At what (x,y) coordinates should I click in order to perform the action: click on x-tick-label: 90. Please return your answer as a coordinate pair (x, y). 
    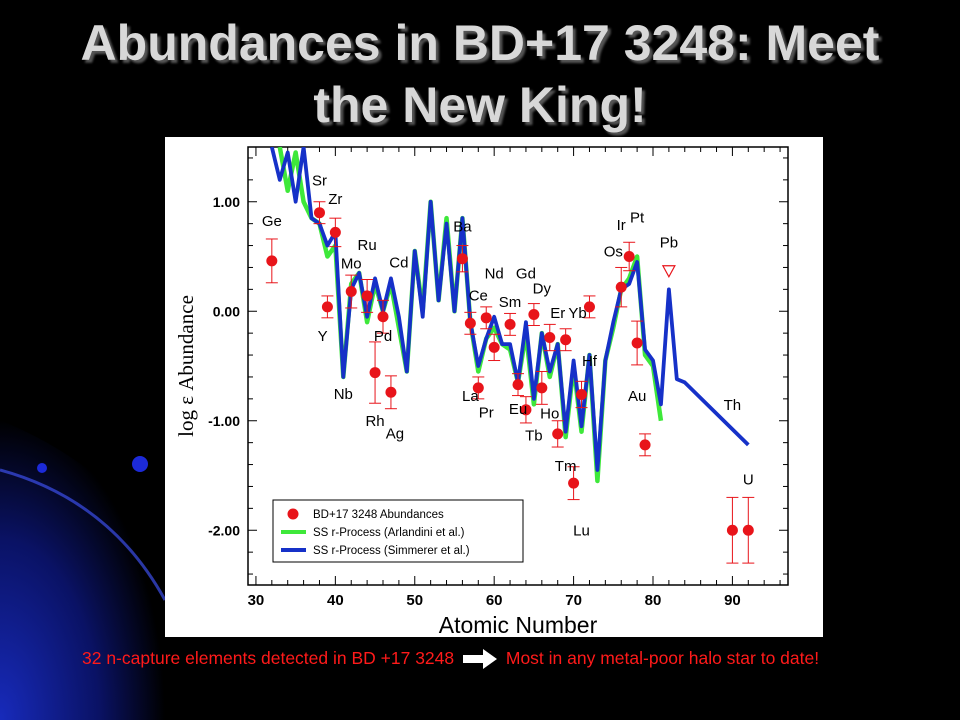
    Looking at the image, I should click on (732, 600).